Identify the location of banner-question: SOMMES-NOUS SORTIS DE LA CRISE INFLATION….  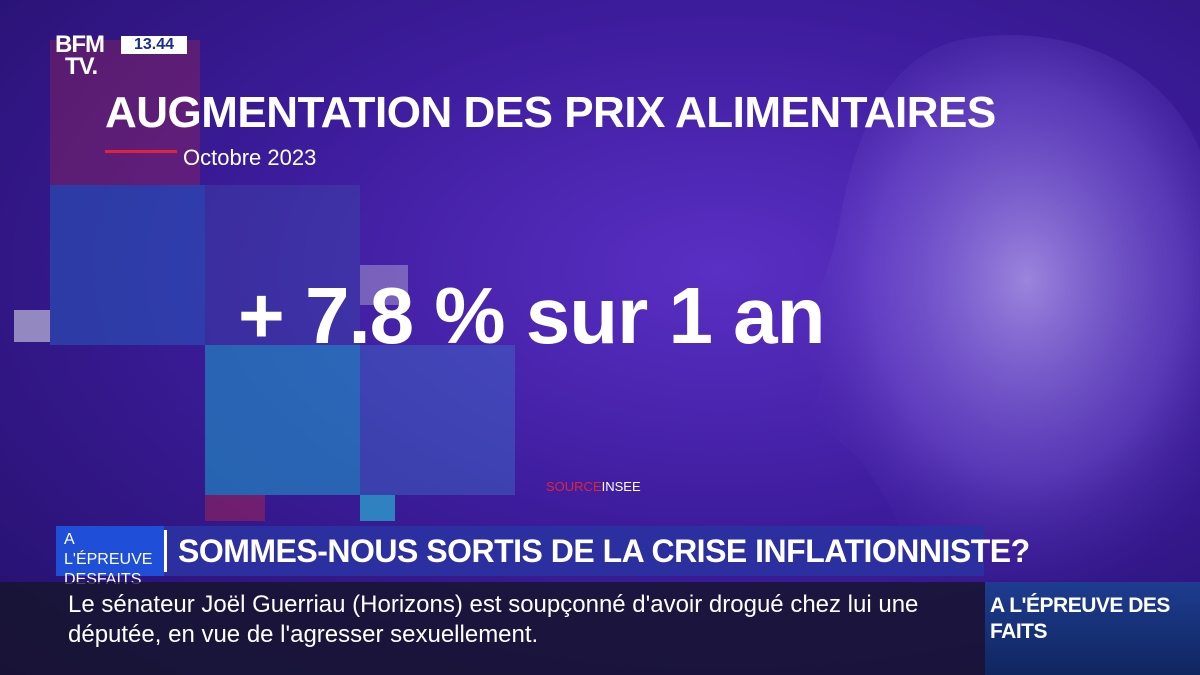
(604, 551).